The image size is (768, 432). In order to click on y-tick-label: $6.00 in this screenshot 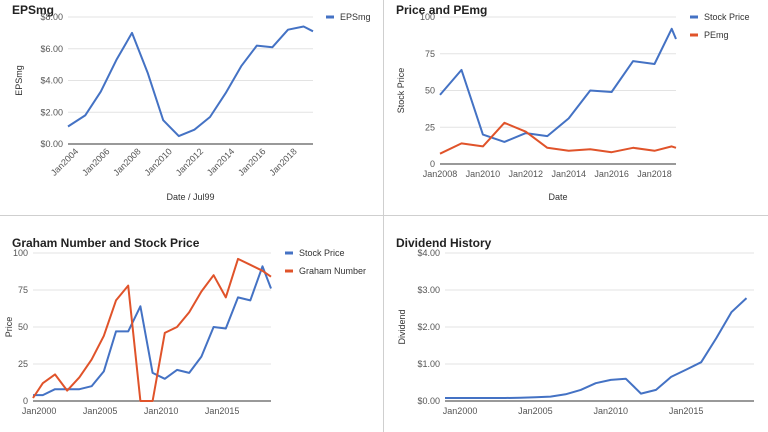, I will do `click(51, 49)`.